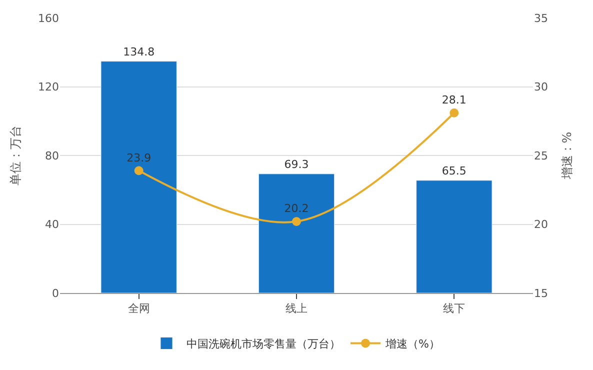 The height and width of the screenshot is (370, 593). Describe the element at coordinates (541, 155) in the screenshot. I see `y2-tick-label: 25` at that location.